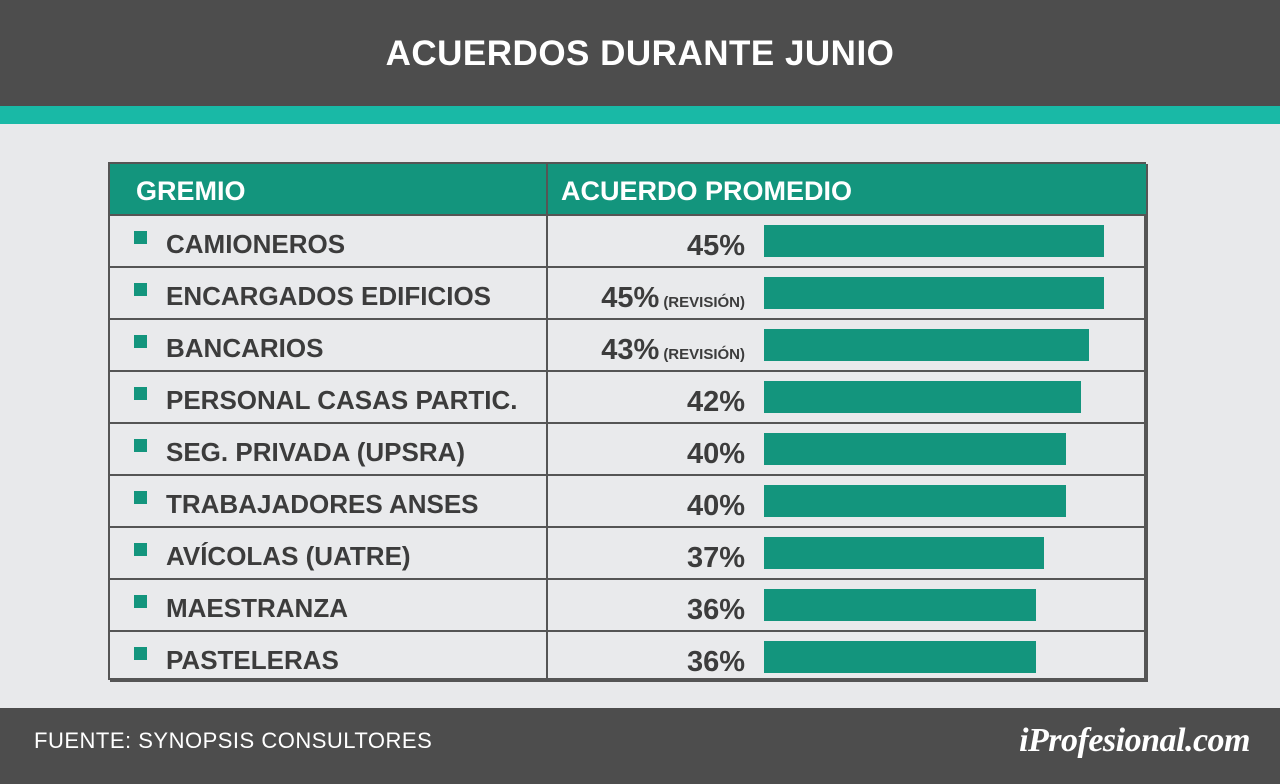 The height and width of the screenshot is (784, 1280). What do you see at coordinates (322, 504) in the screenshot?
I see `gremio-name: TRABAJADORES ANSES` at bounding box center [322, 504].